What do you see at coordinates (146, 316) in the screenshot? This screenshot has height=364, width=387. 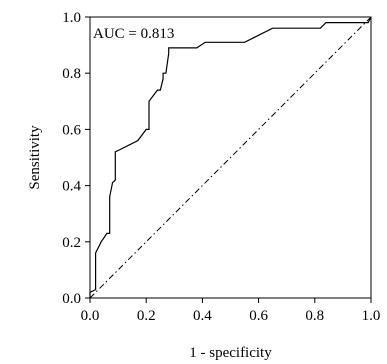 I see `x-tick-label: 0.2` at bounding box center [146, 316].